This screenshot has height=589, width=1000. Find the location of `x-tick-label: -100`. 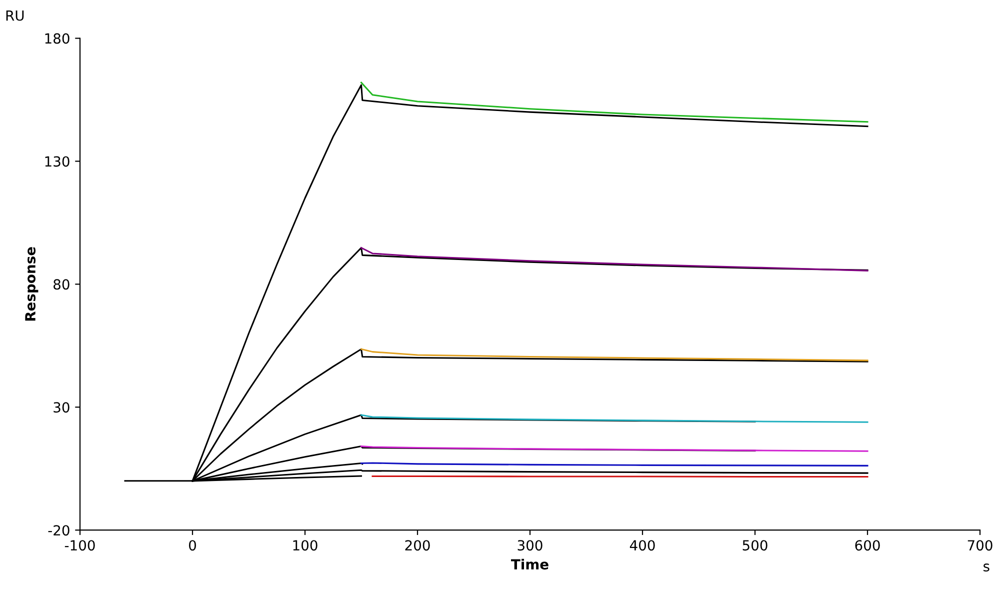

x-tick-label: -100 is located at coordinates (79, 545).